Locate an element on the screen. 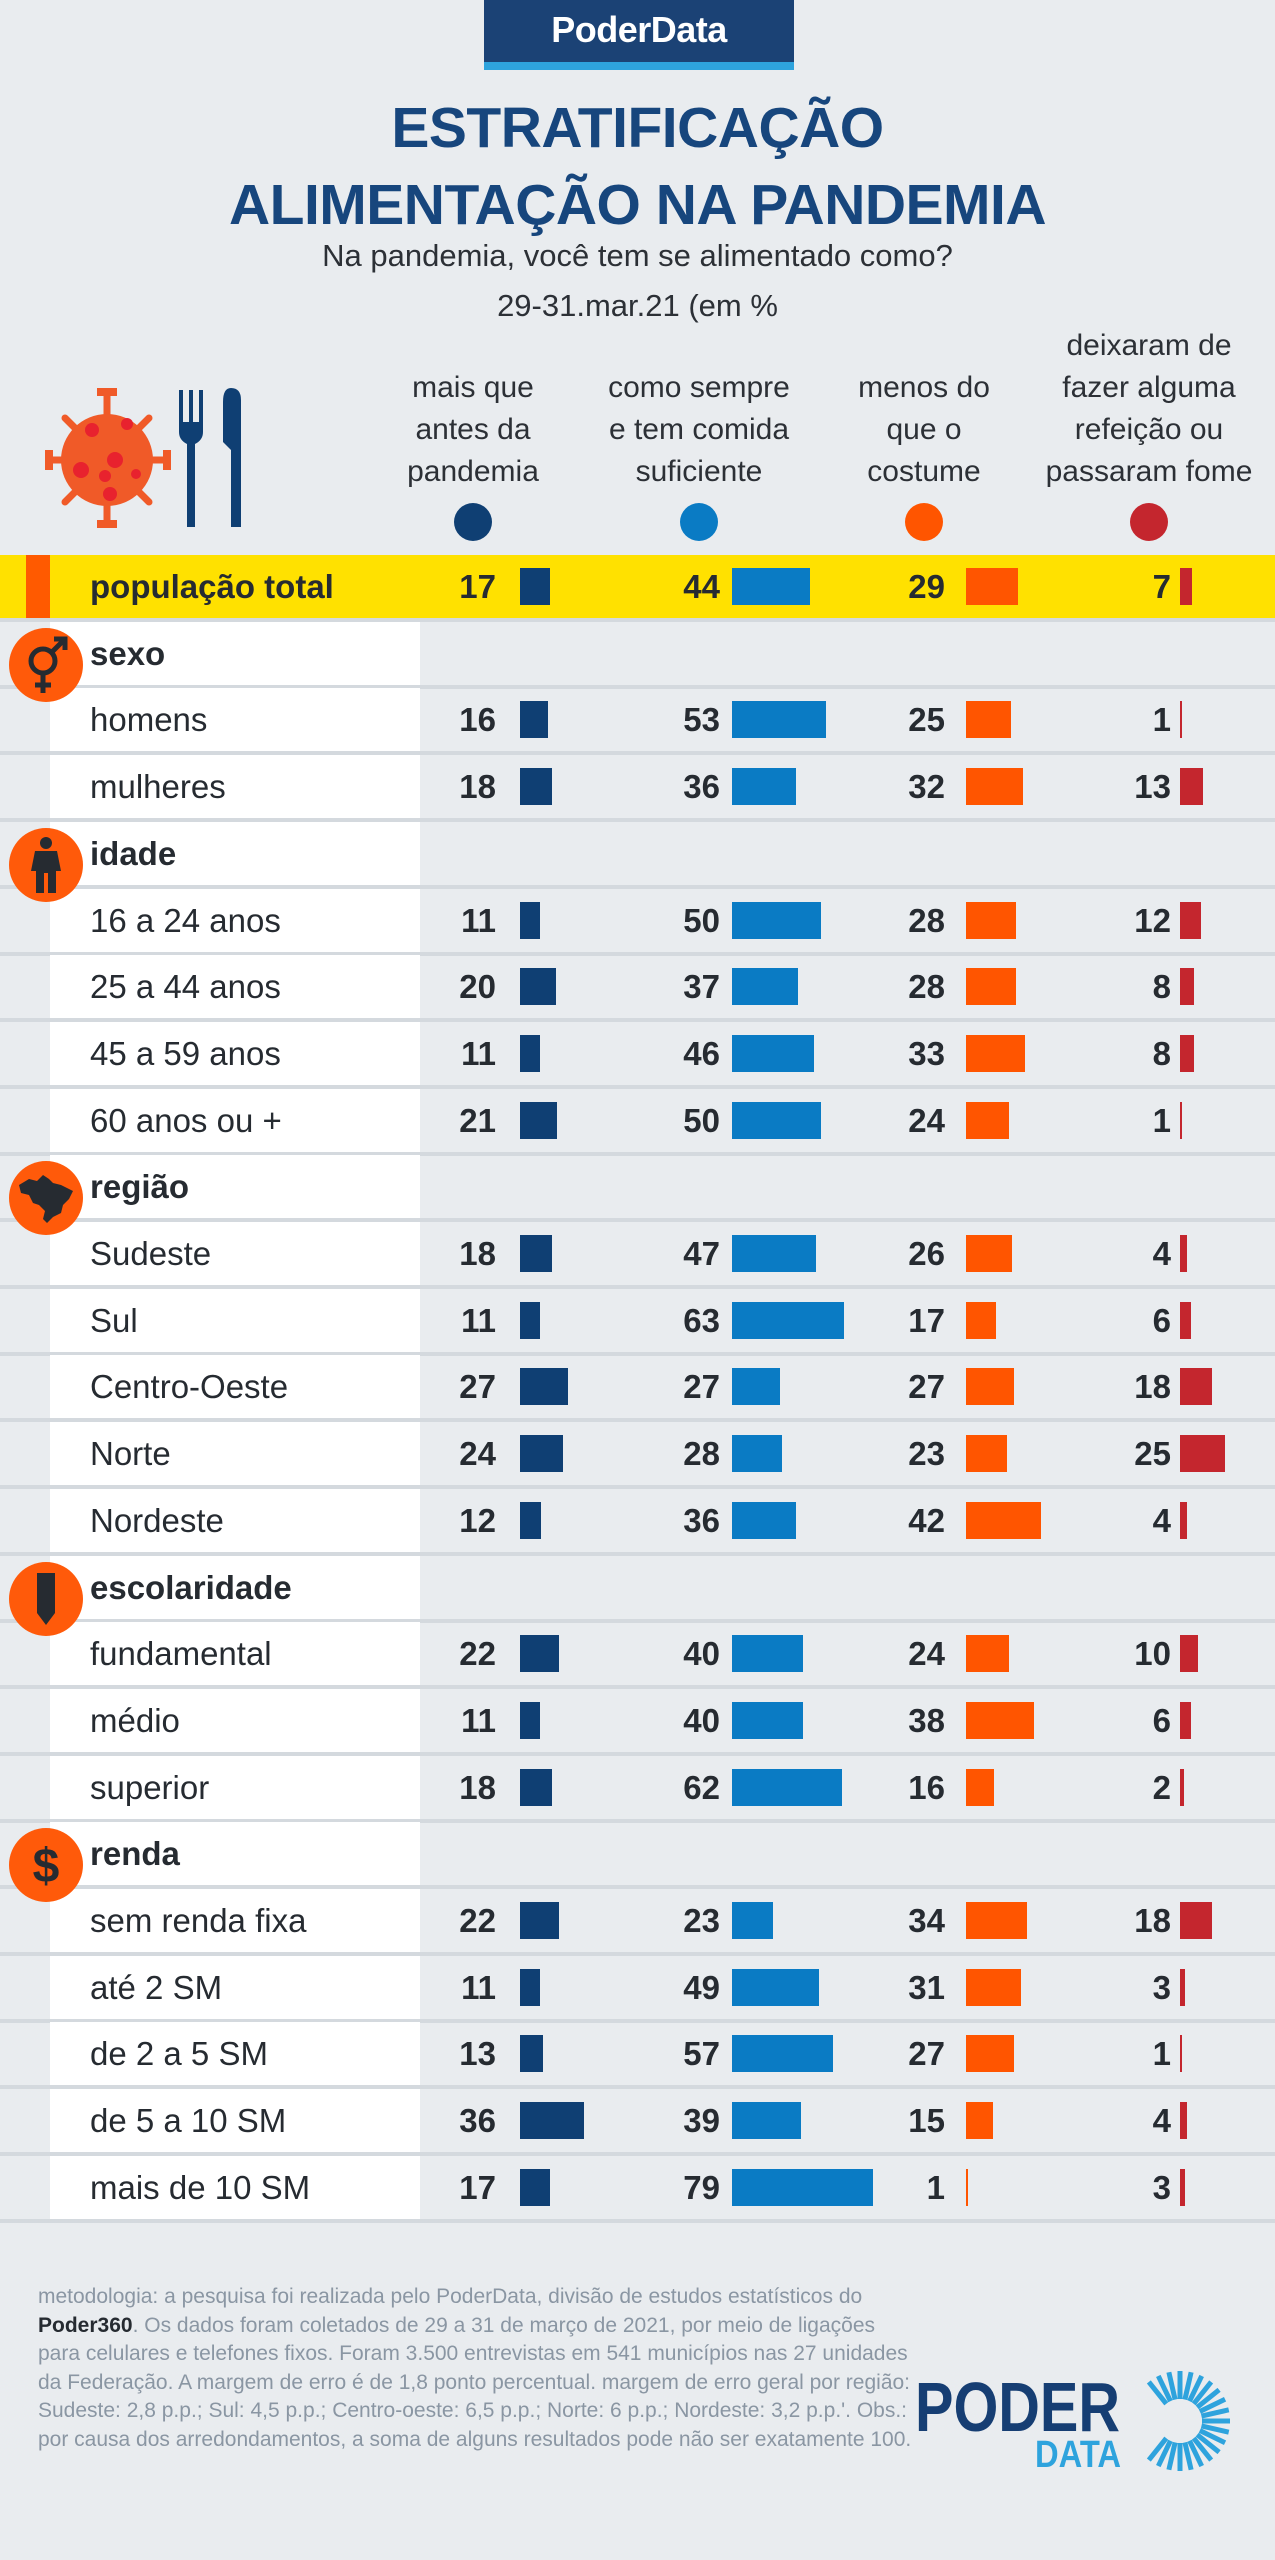 This screenshot has width=1275, height=2560. value-menos: 1 is located at coordinates (935, 2187).